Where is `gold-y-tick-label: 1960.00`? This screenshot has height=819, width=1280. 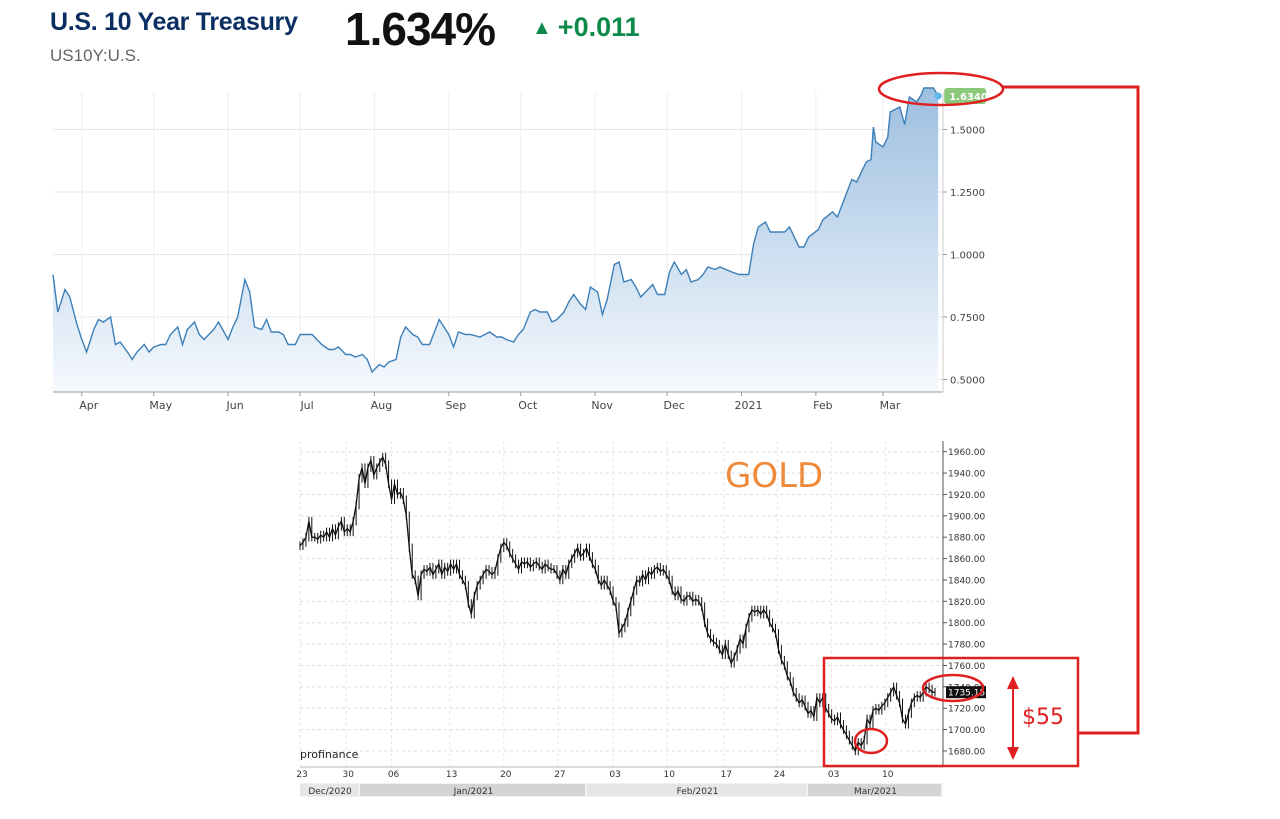 gold-y-tick-label: 1960.00 is located at coordinates (966, 453).